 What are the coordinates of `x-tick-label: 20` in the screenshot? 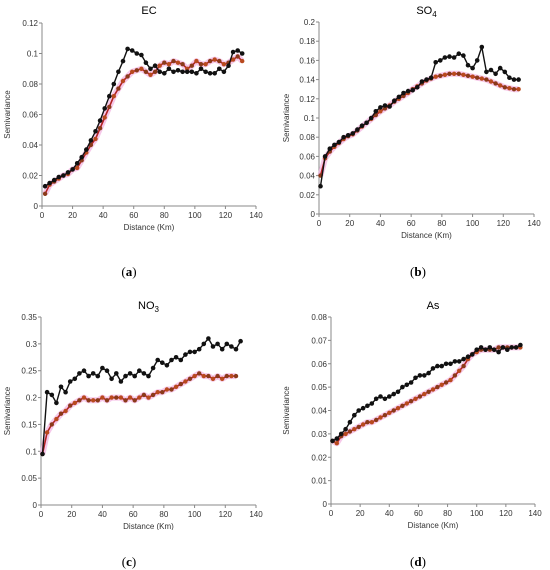 It's located at (72, 215).